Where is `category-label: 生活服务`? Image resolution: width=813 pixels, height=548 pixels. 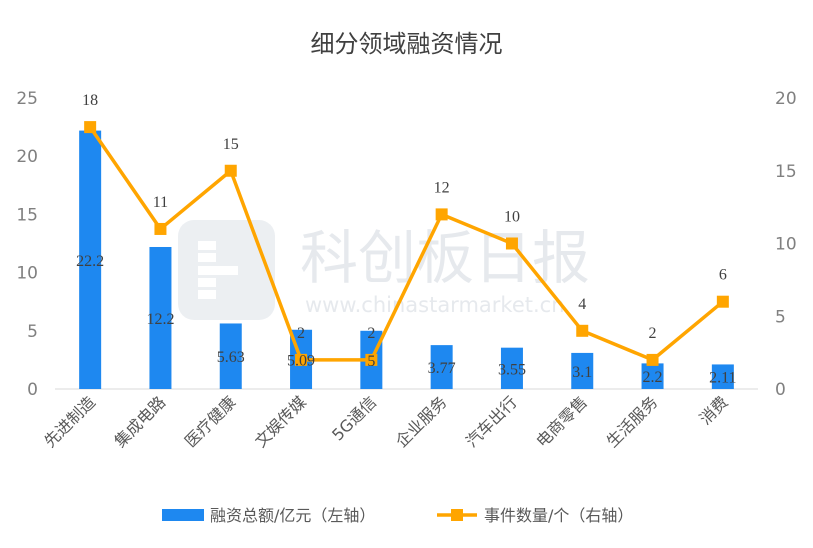
category-label: 生活服务 is located at coordinates (632, 421).